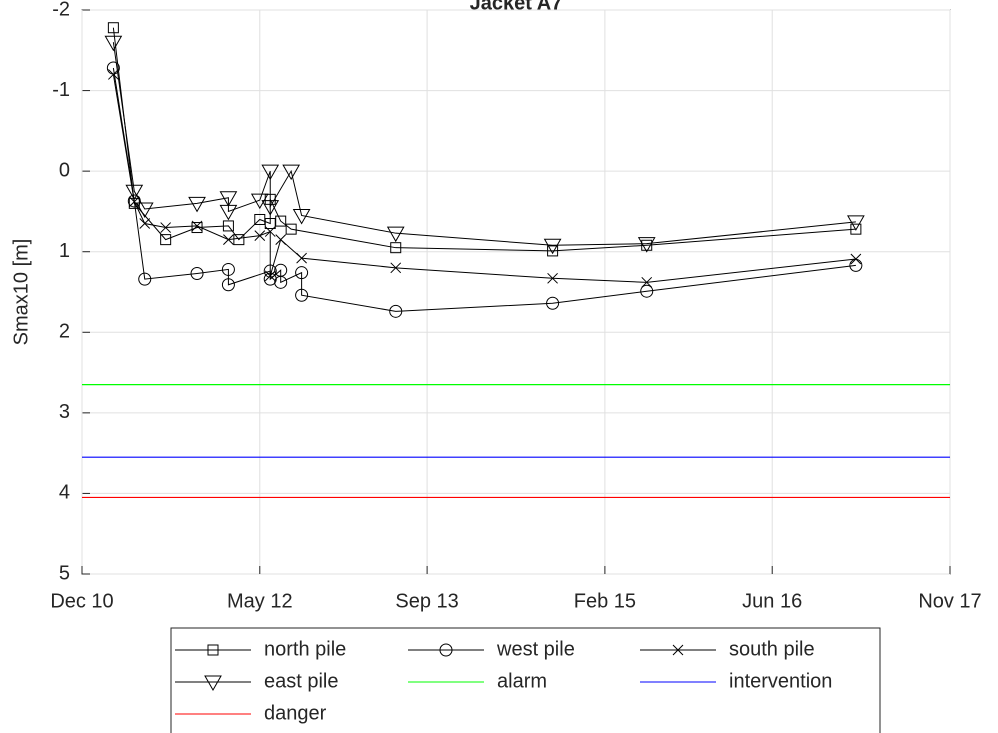 The width and height of the screenshot is (998, 733). What do you see at coordinates (64, 332) in the screenshot?
I see `y-tick-label: 2` at bounding box center [64, 332].